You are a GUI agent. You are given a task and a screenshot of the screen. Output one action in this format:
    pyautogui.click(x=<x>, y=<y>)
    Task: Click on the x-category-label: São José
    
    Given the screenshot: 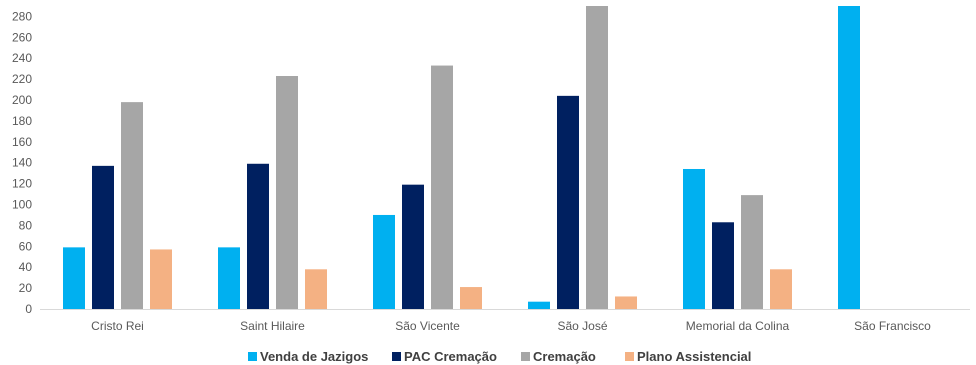 What is the action you would take?
    pyautogui.click(x=582, y=326)
    